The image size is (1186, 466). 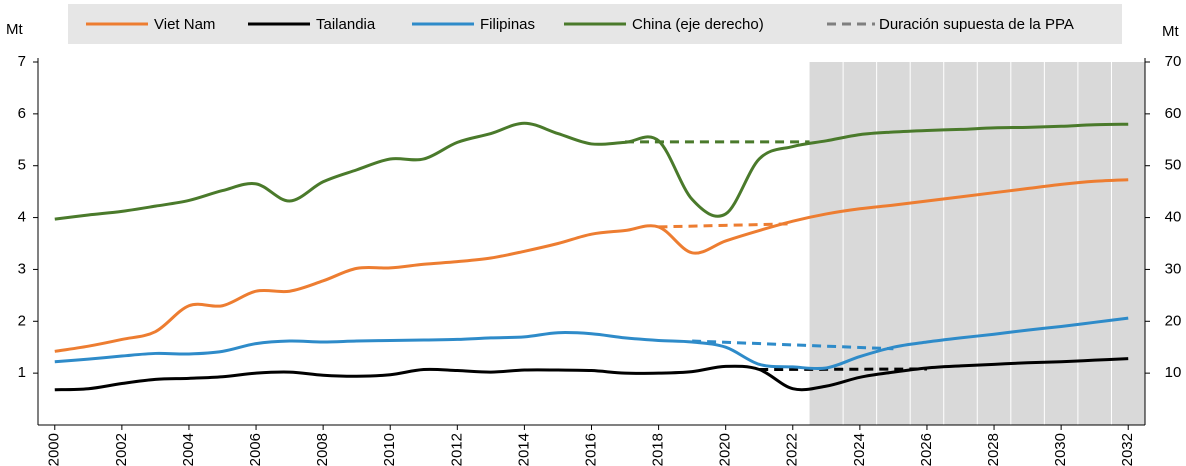 I want to click on x-tick-label: 2018, so click(x=658, y=449).